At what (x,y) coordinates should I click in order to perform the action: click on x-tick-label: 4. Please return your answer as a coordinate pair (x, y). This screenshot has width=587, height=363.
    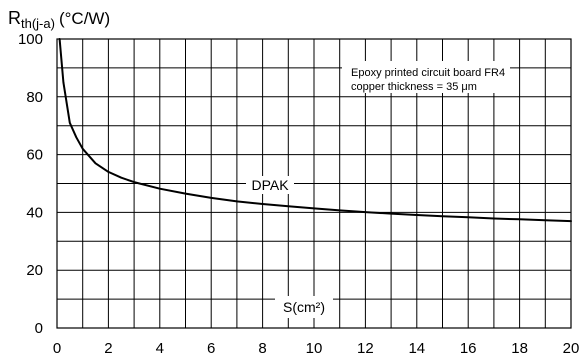
    Looking at the image, I should click on (160, 348).